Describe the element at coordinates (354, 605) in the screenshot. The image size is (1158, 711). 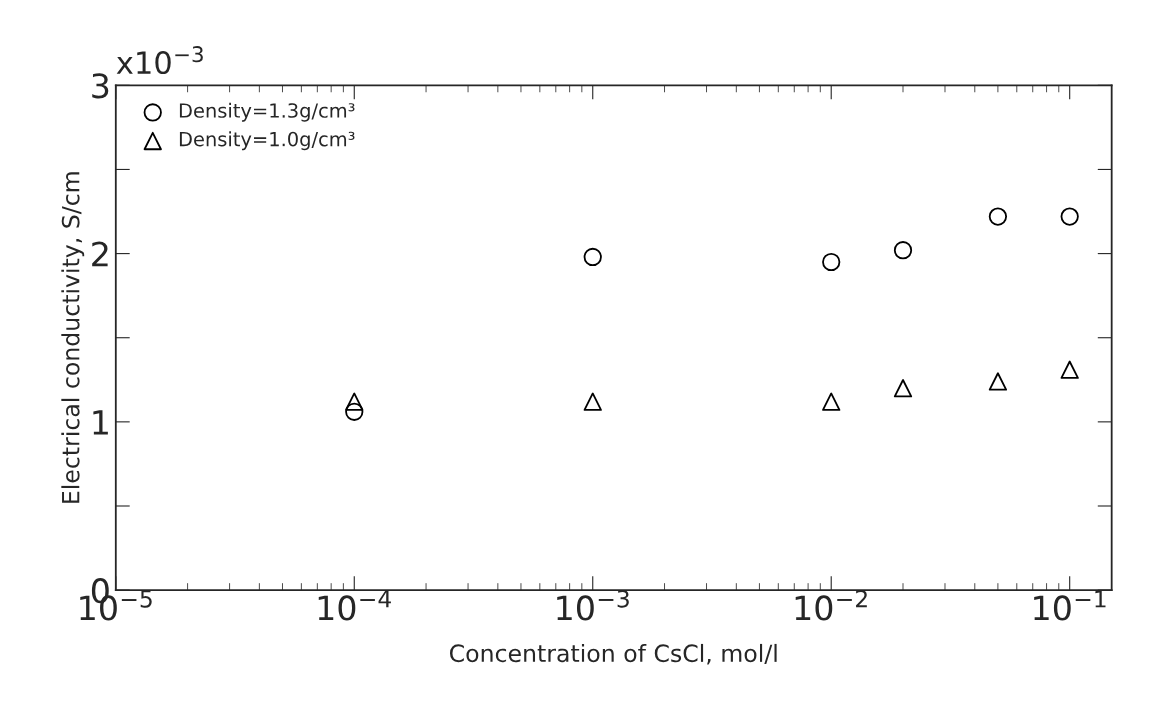
I see `x-tick-label: 10$^{−4}$` at that location.